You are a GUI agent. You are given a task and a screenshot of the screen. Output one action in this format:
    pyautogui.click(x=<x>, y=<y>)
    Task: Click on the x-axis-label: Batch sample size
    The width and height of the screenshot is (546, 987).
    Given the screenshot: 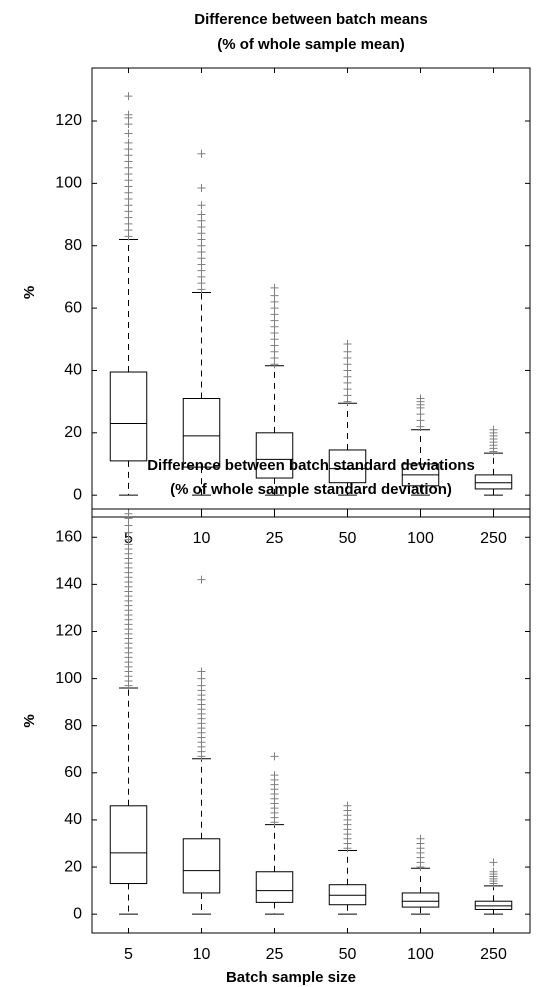 What is the action you would take?
    pyautogui.click(x=291, y=977)
    